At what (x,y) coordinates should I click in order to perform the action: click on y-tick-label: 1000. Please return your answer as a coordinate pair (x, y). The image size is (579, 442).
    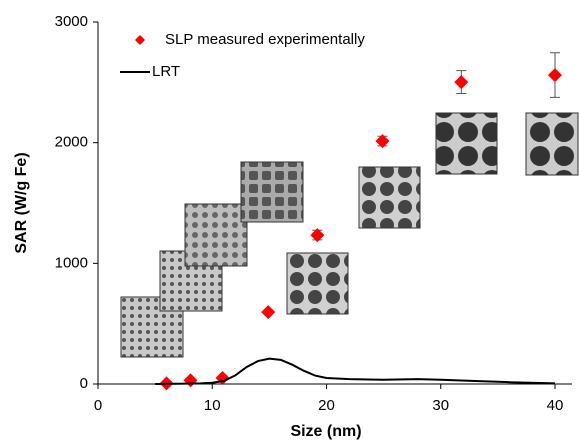
    Looking at the image, I should click on (71, 262).